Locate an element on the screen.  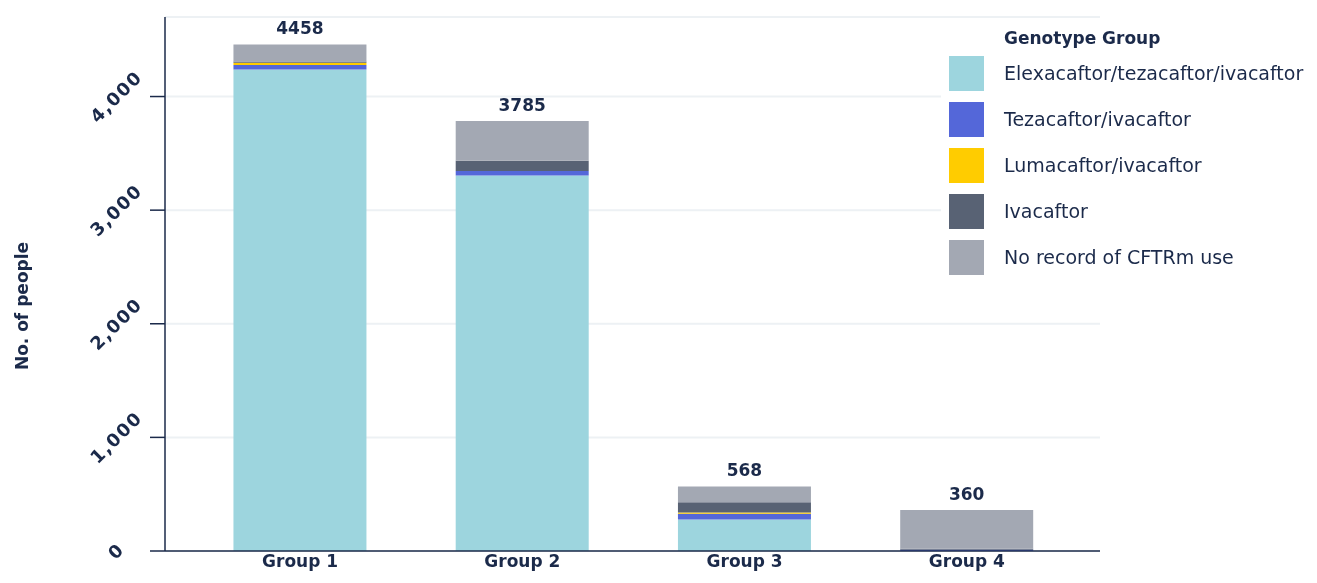
legend-label: Elexacaftor/tezacaftor/ivacaftor is located at coordinates (1154, 73).